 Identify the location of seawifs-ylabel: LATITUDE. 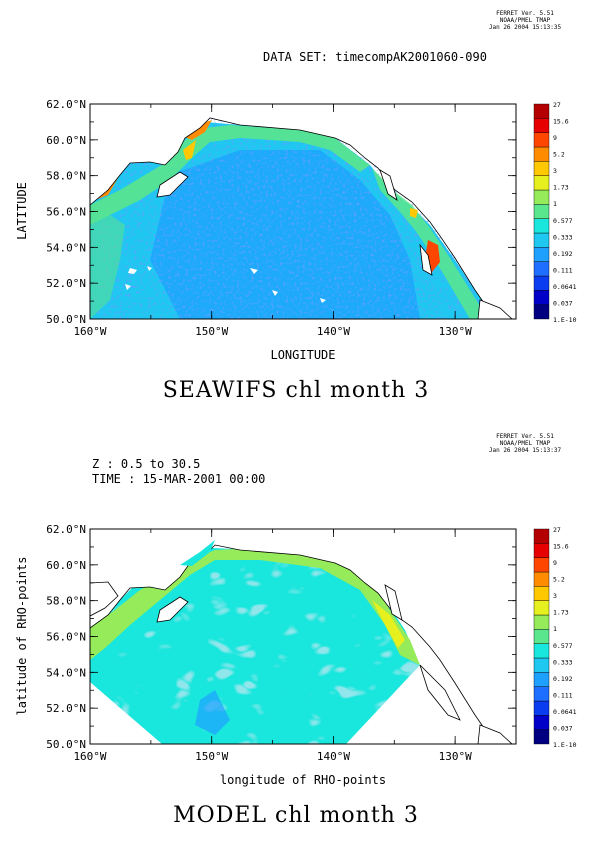
(22, 211).